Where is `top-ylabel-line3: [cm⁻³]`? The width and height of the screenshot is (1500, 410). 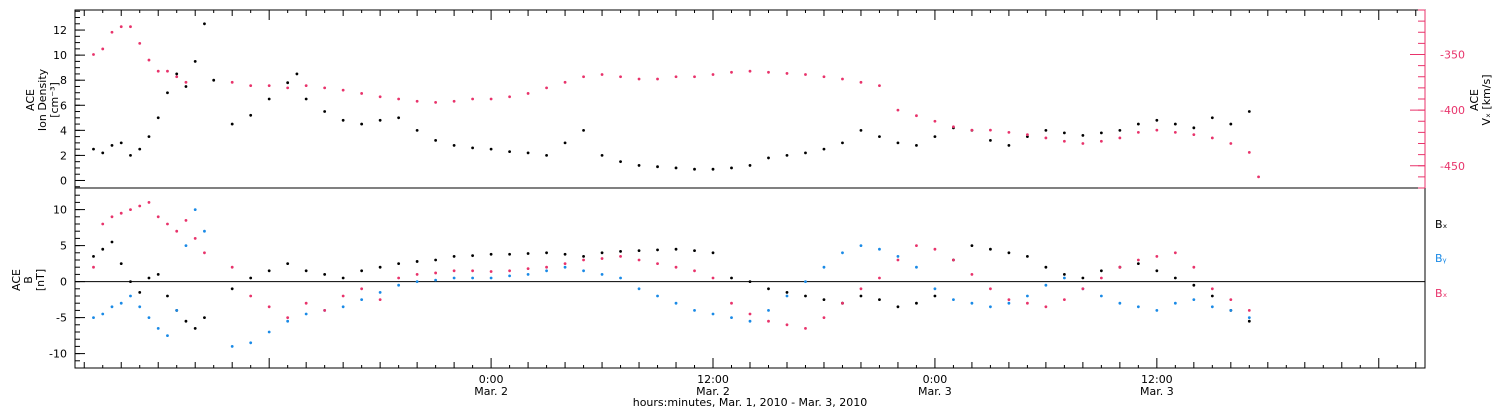
top-ylabel-line3: [cm⁻³] is located at coordinates (54, 100).